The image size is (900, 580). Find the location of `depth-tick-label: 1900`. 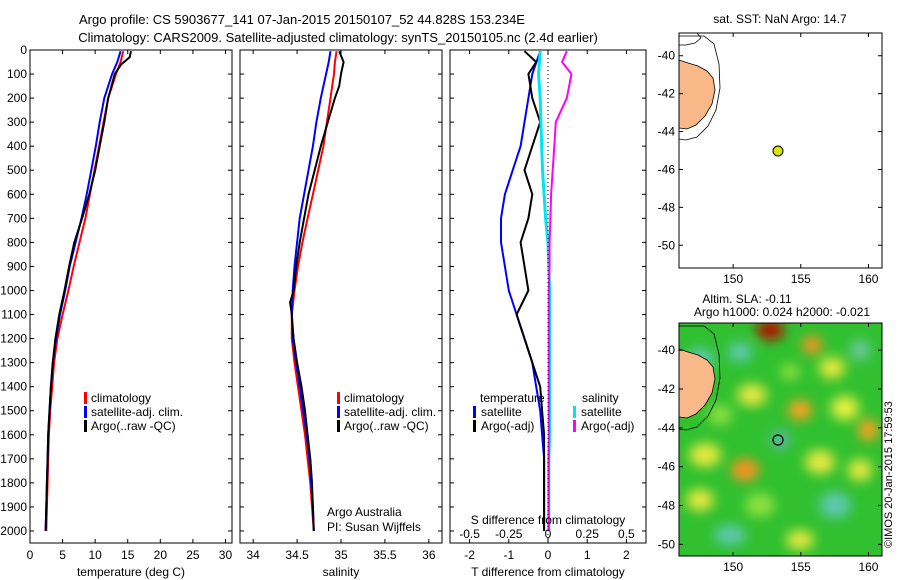

depth-tick-label: 1900 is located at coordinates (13, 507).